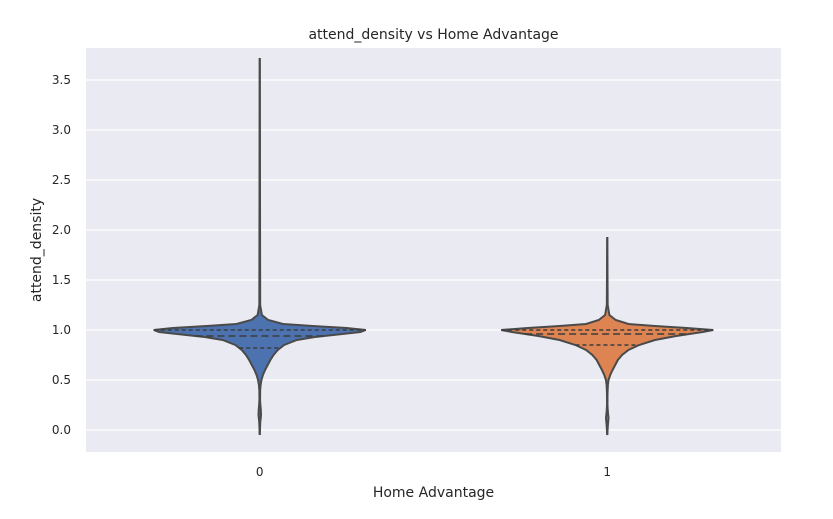 This screenshot has height=519, width=833. I want to click on x-tick-label: 1, so click(607, 472).